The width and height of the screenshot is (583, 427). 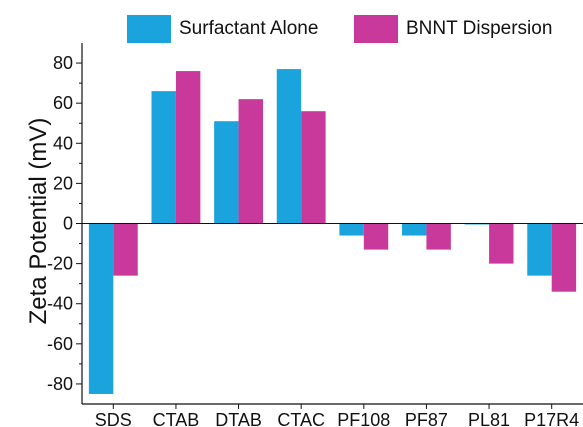 What do you see at coordinates (539, 249) in the screenshot?
I see `bar-surfactant-alone-p17r4` at bounding box center [539, 249].